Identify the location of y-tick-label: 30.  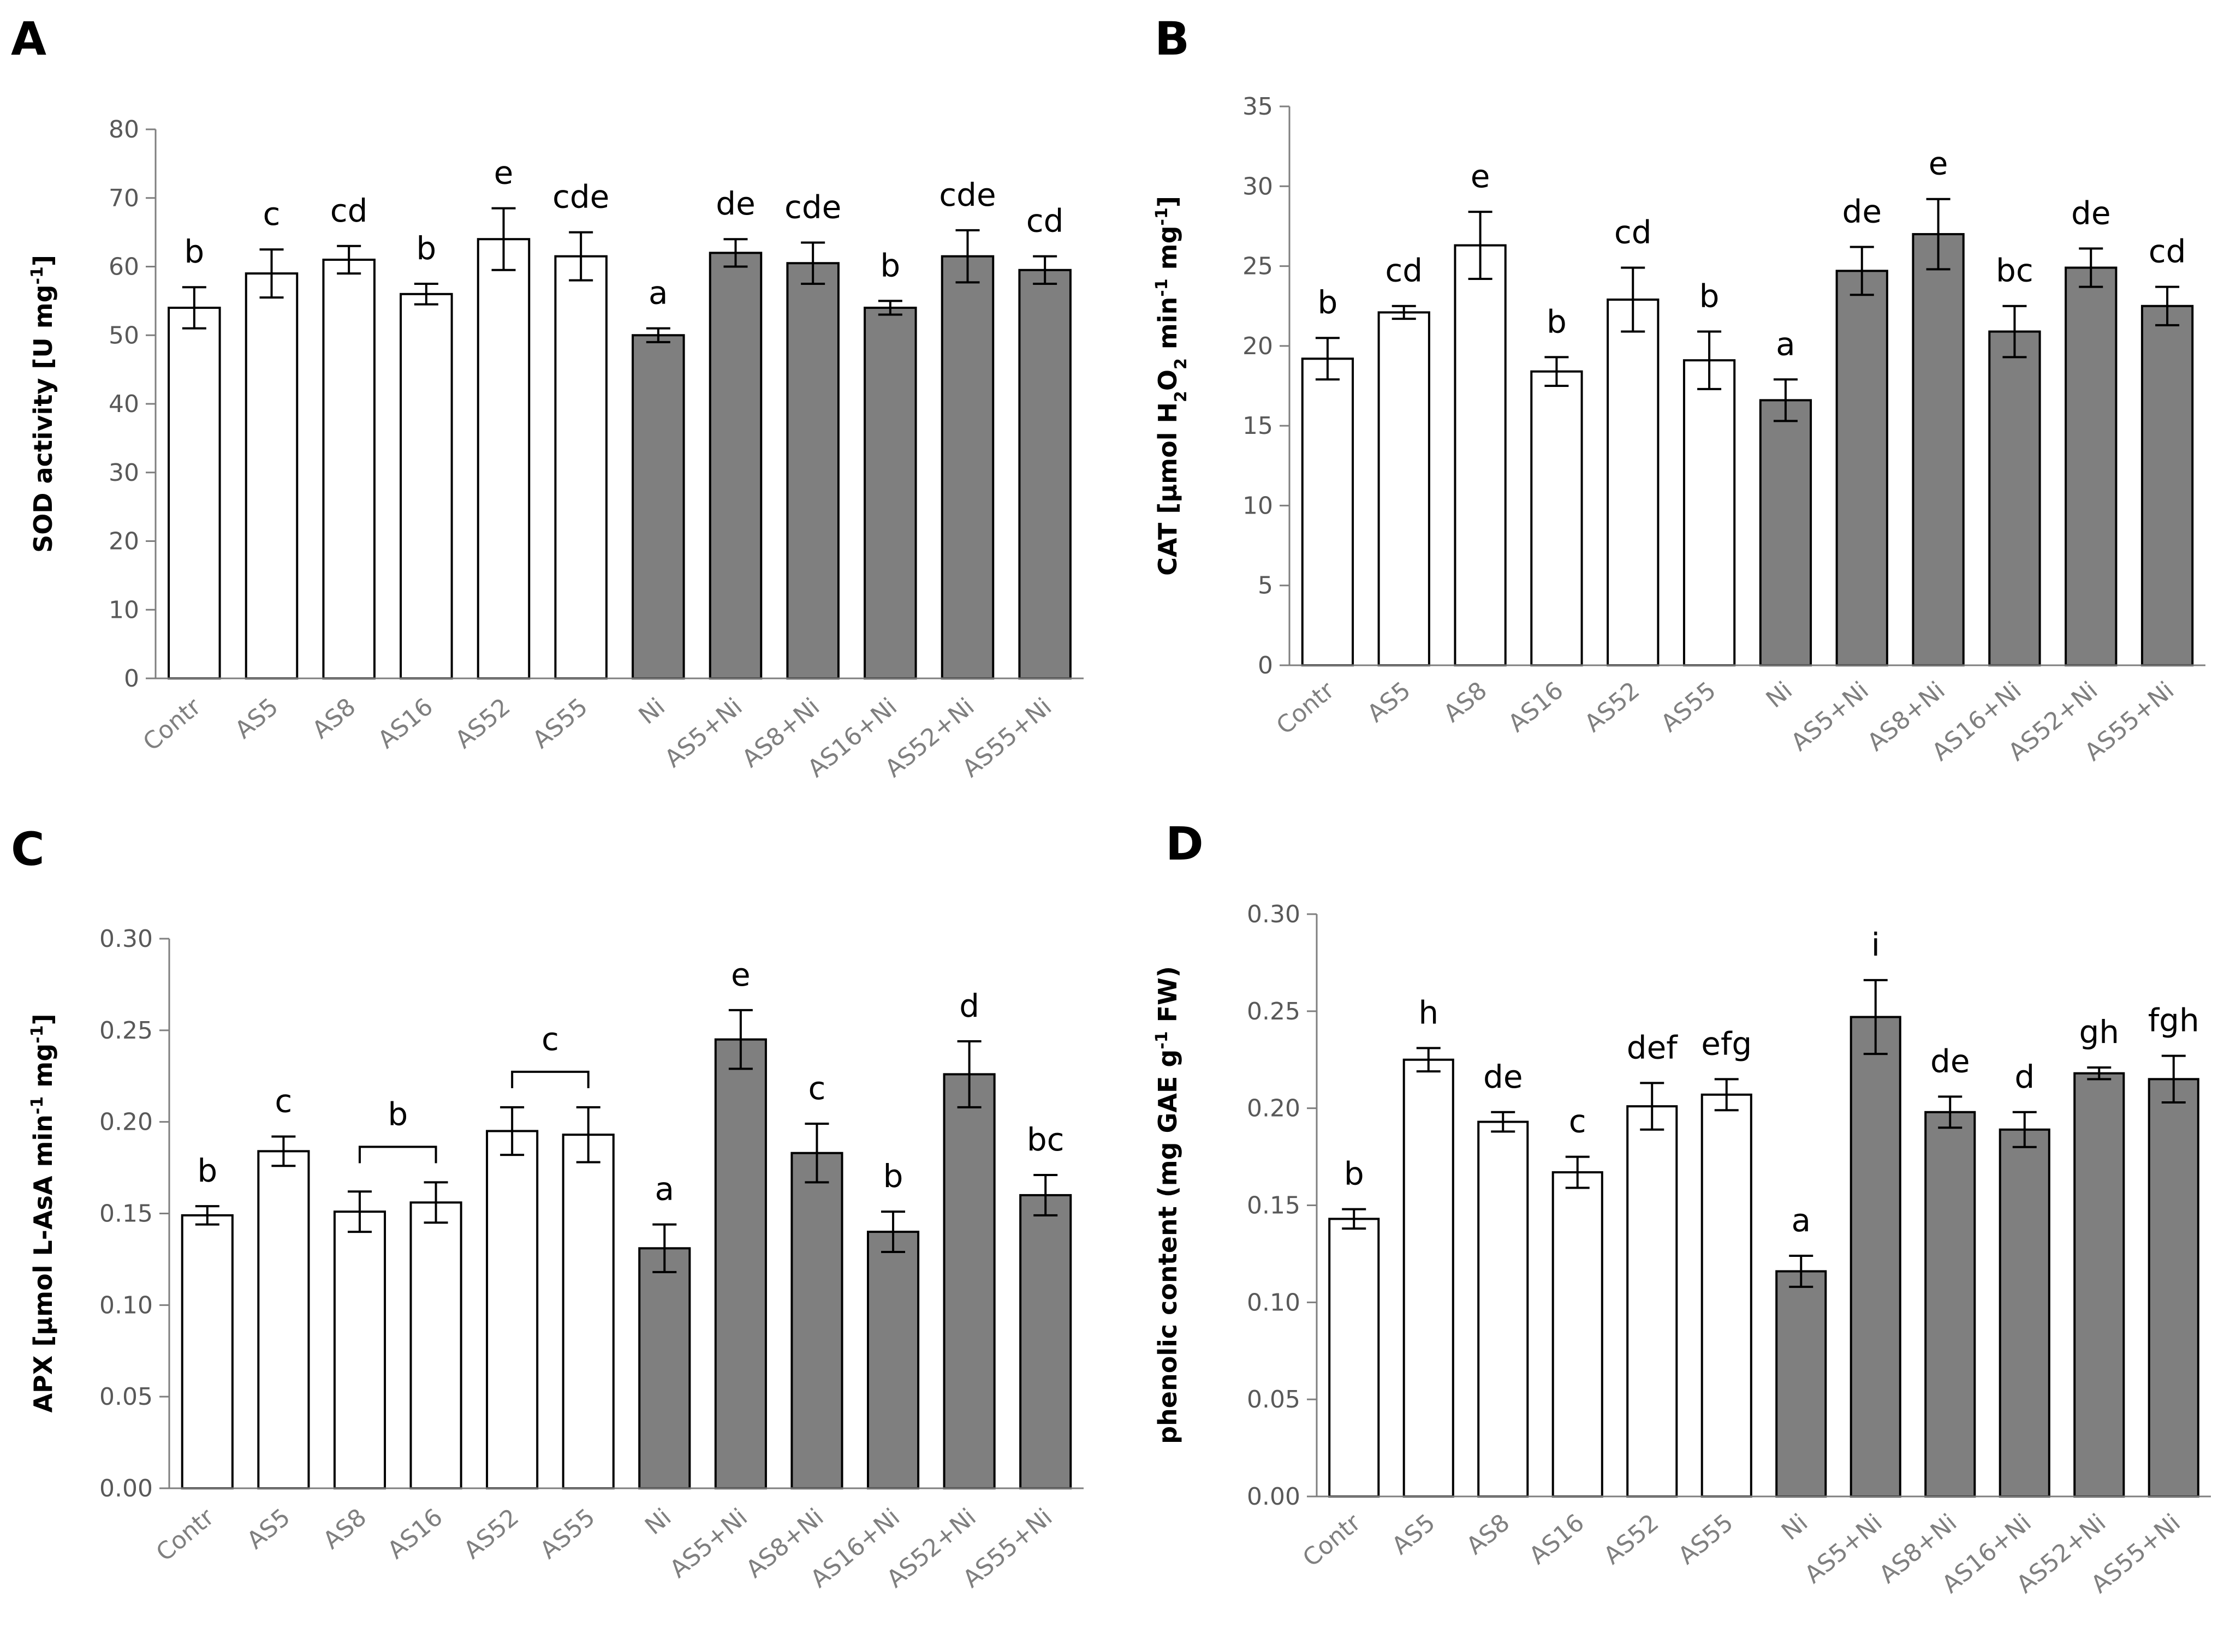
(1257, 186).